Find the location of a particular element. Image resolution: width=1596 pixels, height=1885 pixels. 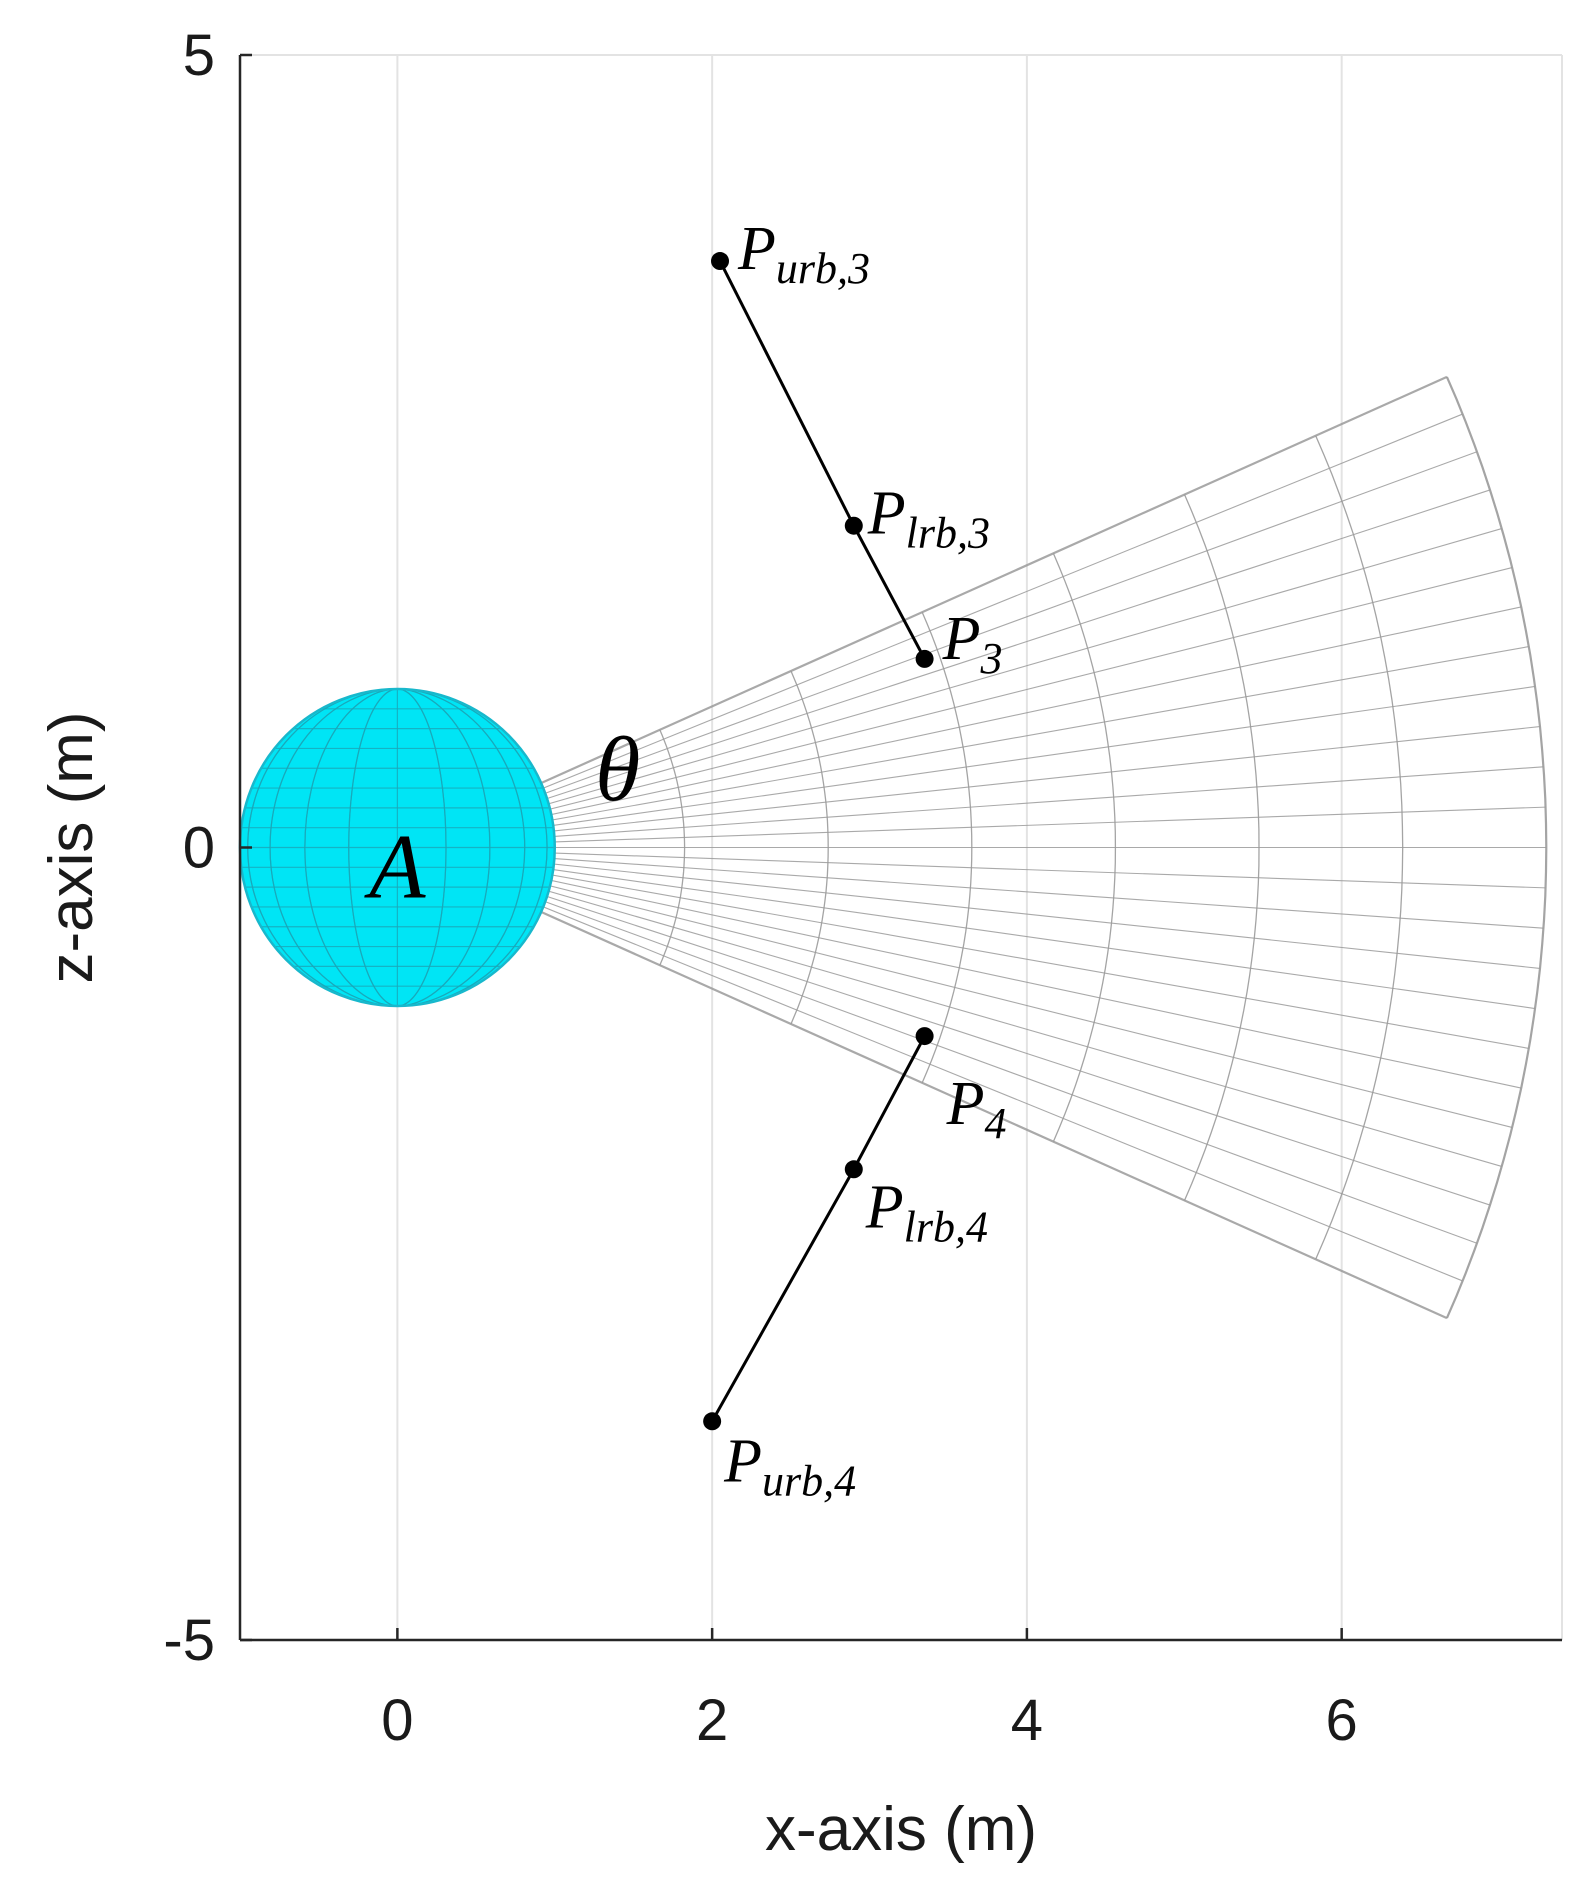

point-labels: Purb,3 Plrb,3 P3 P4 Plrb,4 Purb,4 is located at coordinates (864, 860).